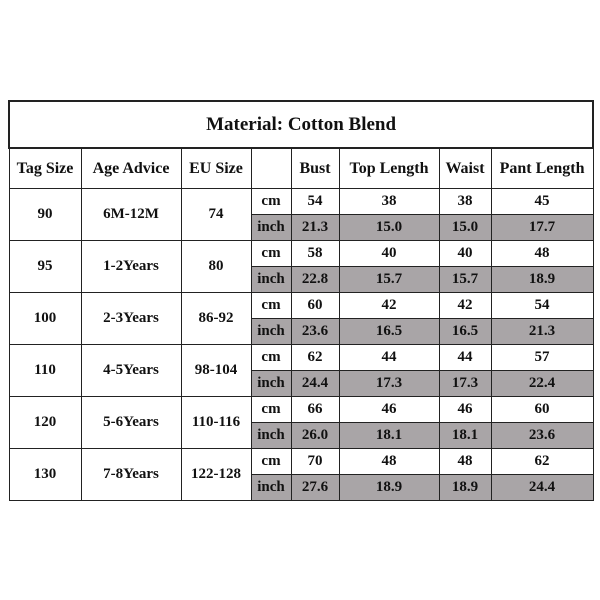 Image resolution: width=600 pixels, height=600 pixels. What do you see at coordinates (542, 357) in the screenshot?
I see `cm-value: 57` at bounding box center [542, 357].